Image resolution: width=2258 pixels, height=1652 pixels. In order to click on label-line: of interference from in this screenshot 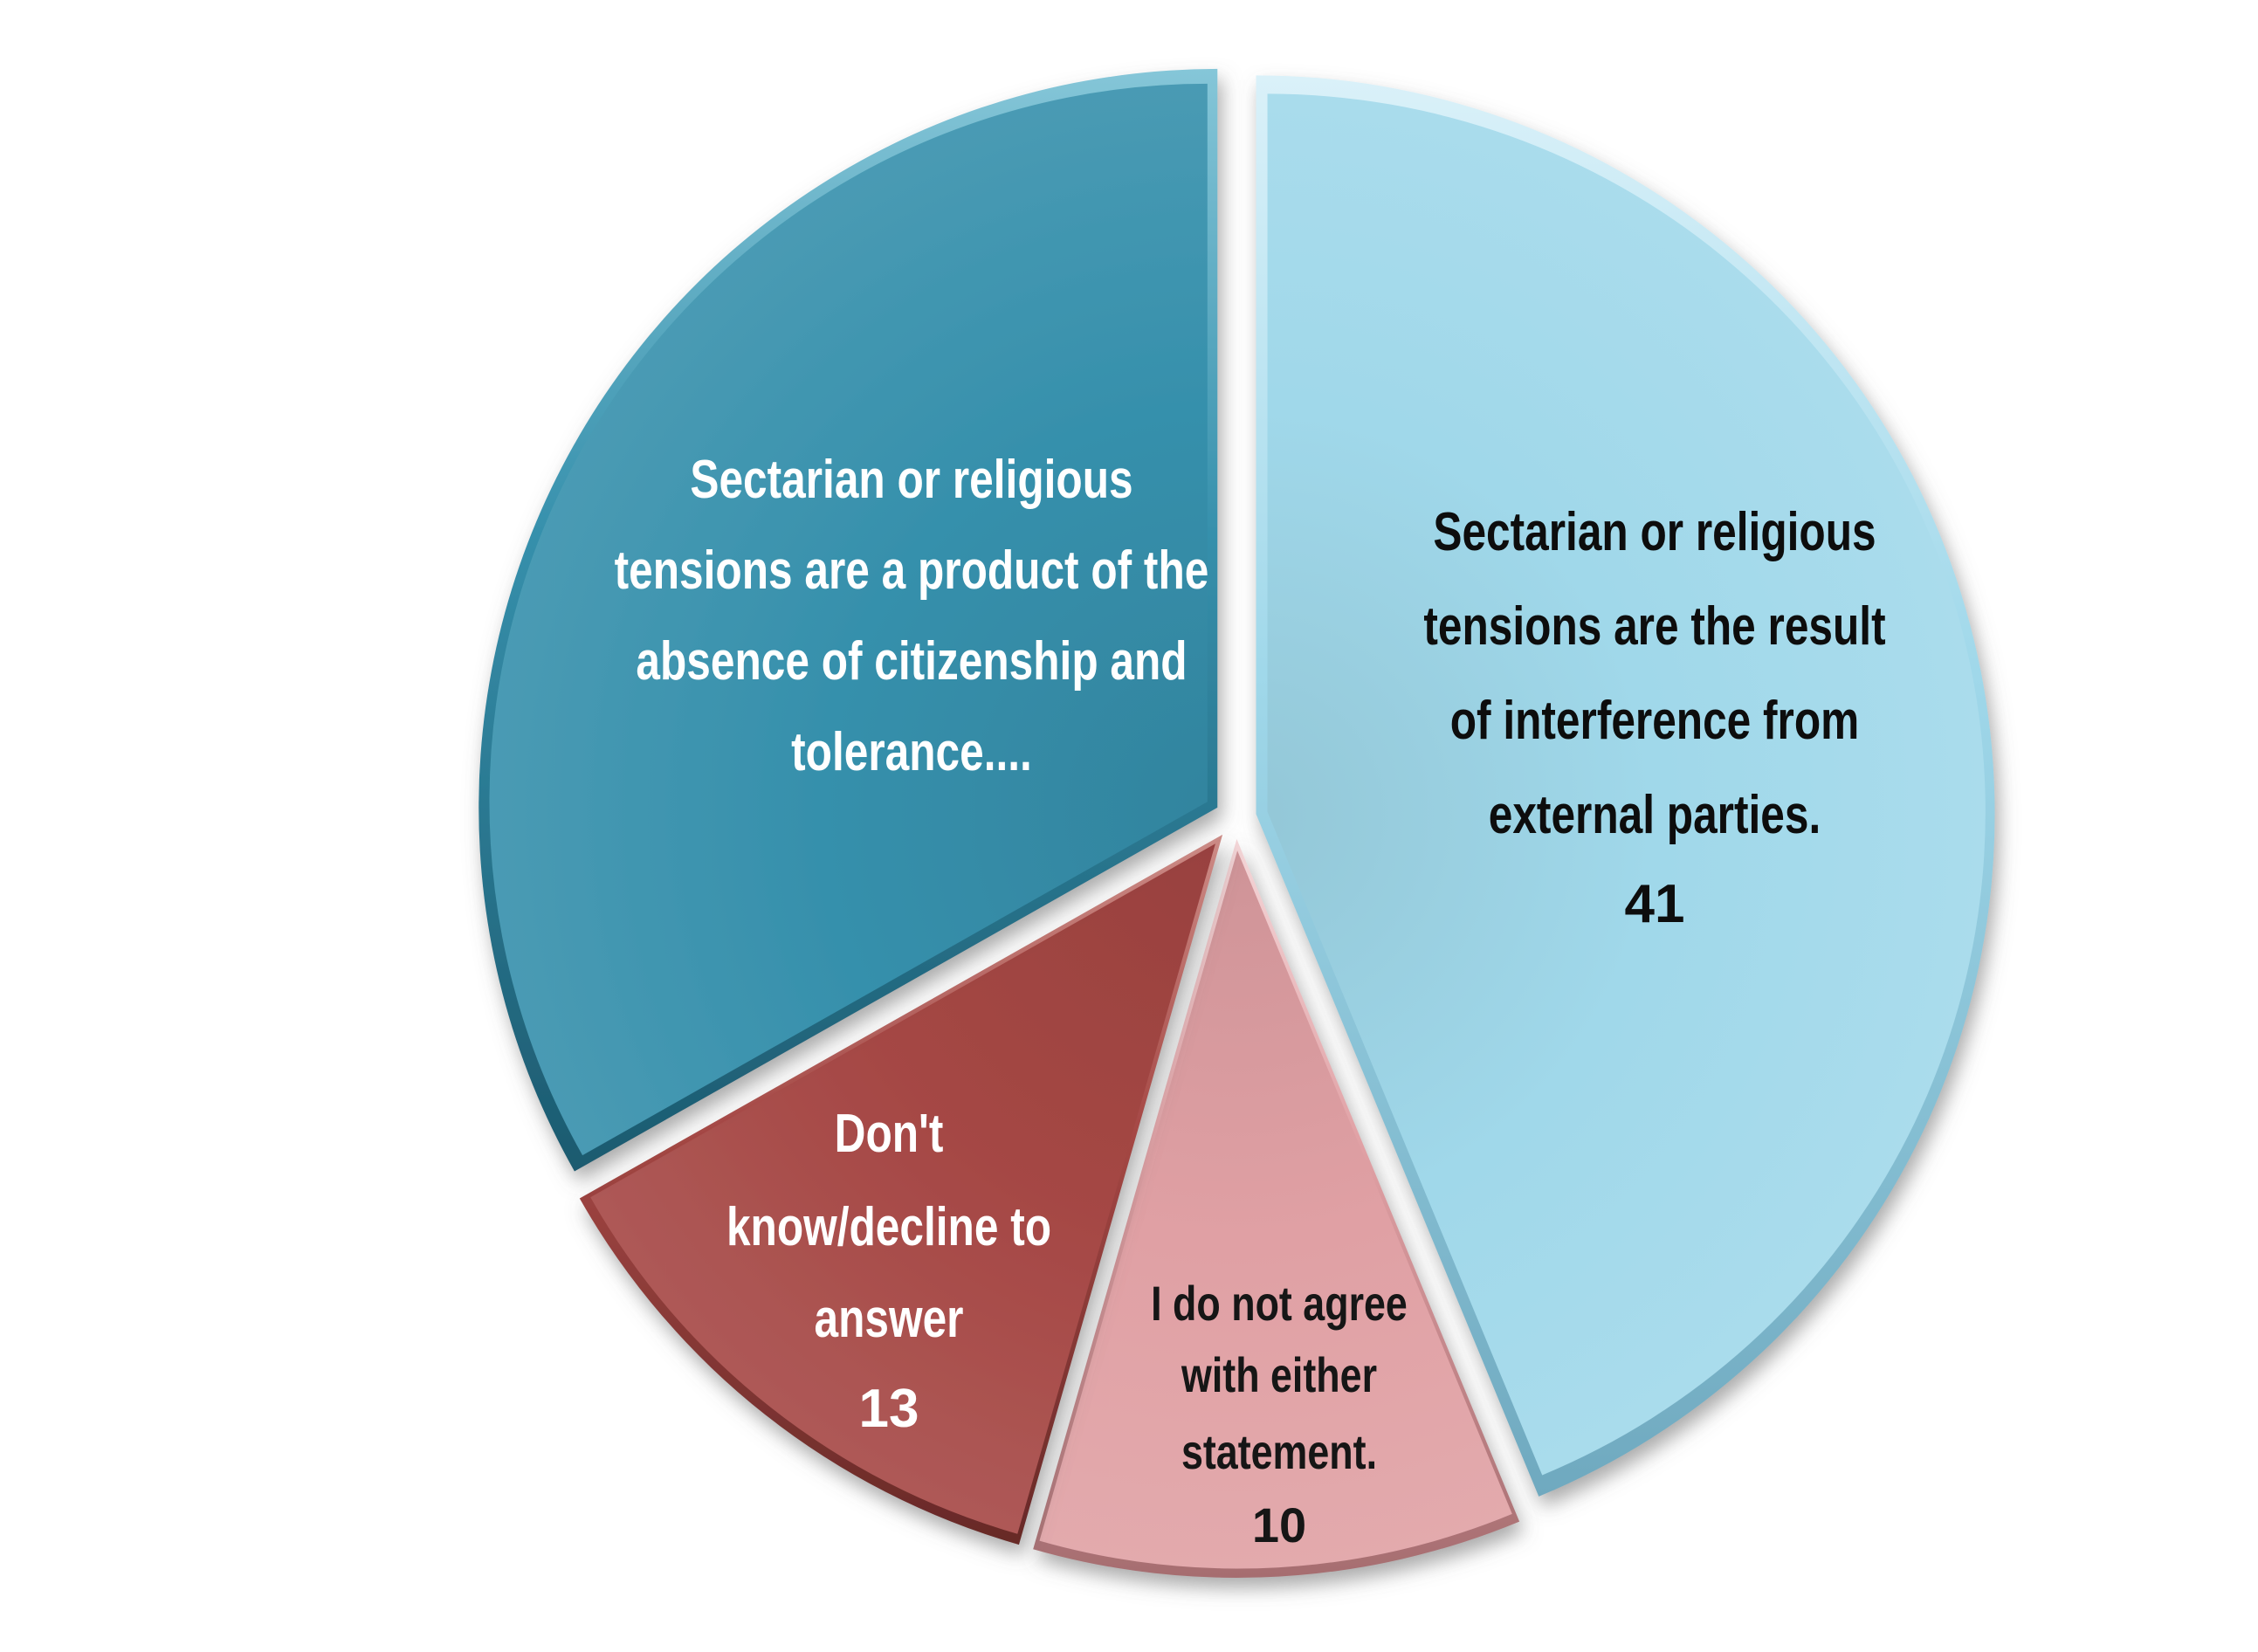, I will do `click(1655, 721)`.